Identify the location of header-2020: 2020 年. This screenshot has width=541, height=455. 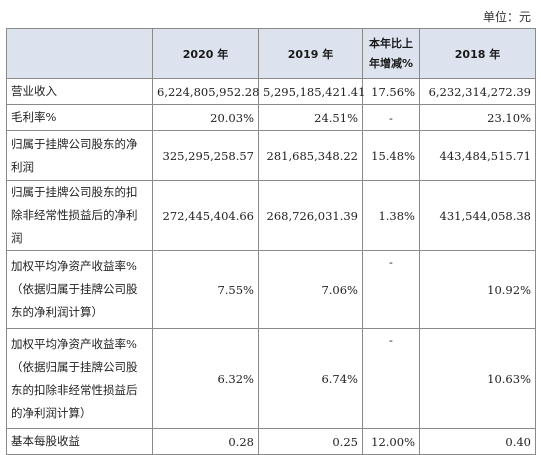
(205, 53).